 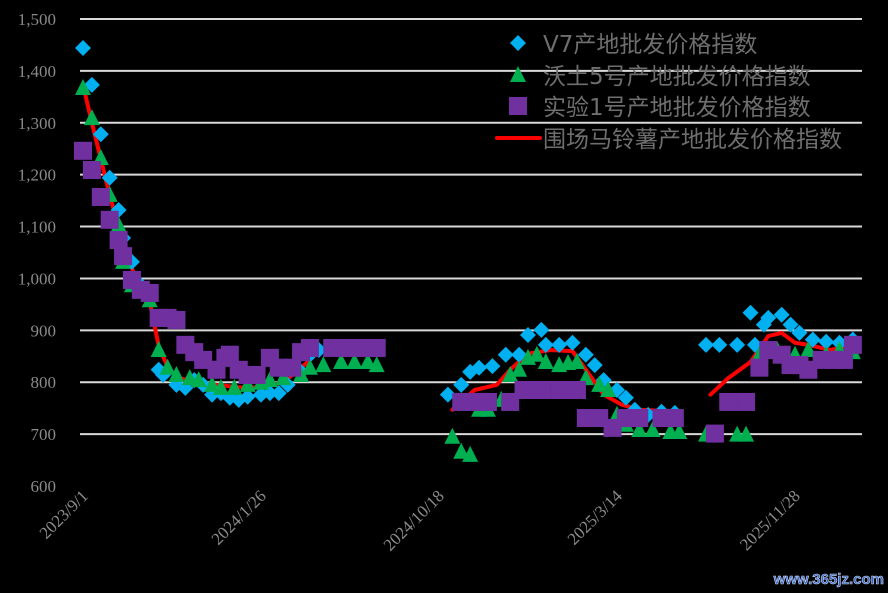 I want to click on y-tick-label: 1,300, so click(x=37, y=123).